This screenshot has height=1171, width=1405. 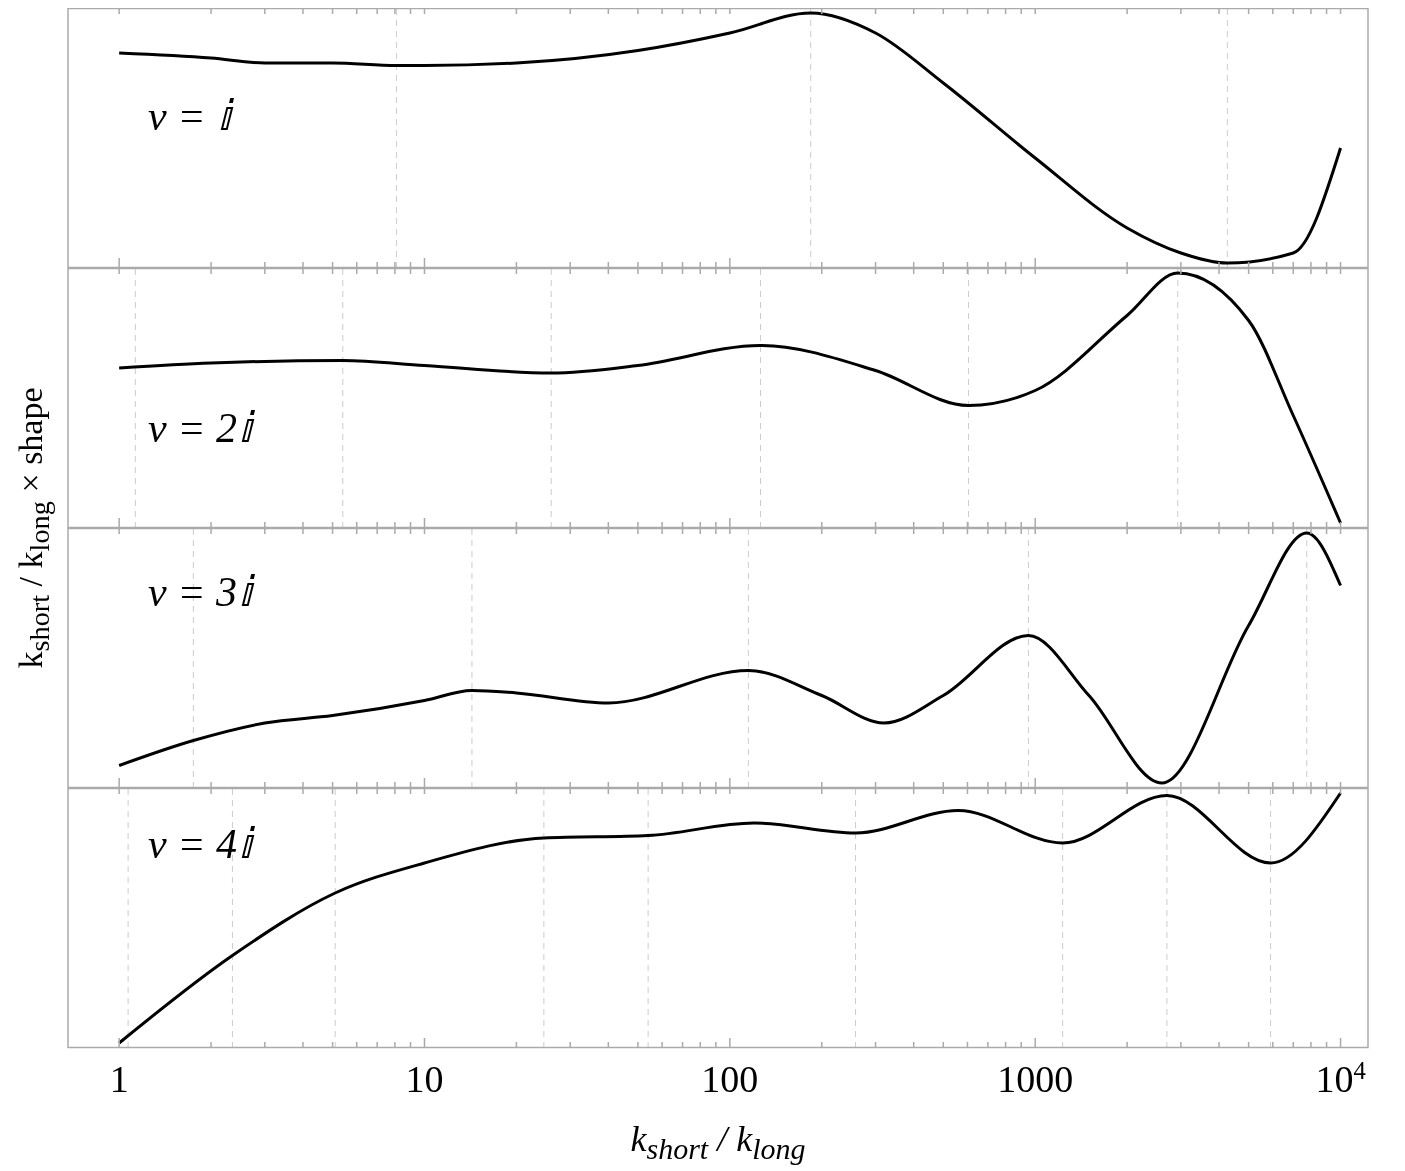 What do you see at coordinates (730, 1079) in the screenshot?
I see `x-tick-label: 100` at bounding box center [730, 1079].